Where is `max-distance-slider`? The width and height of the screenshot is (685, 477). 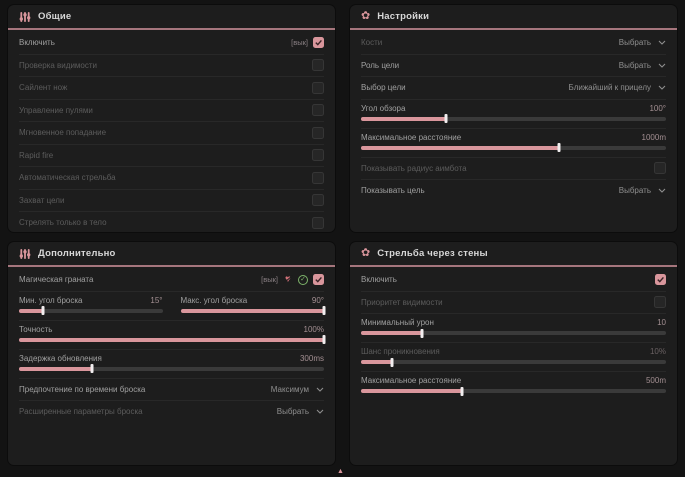
max-distance-slider is located at coordinates (513, 147).